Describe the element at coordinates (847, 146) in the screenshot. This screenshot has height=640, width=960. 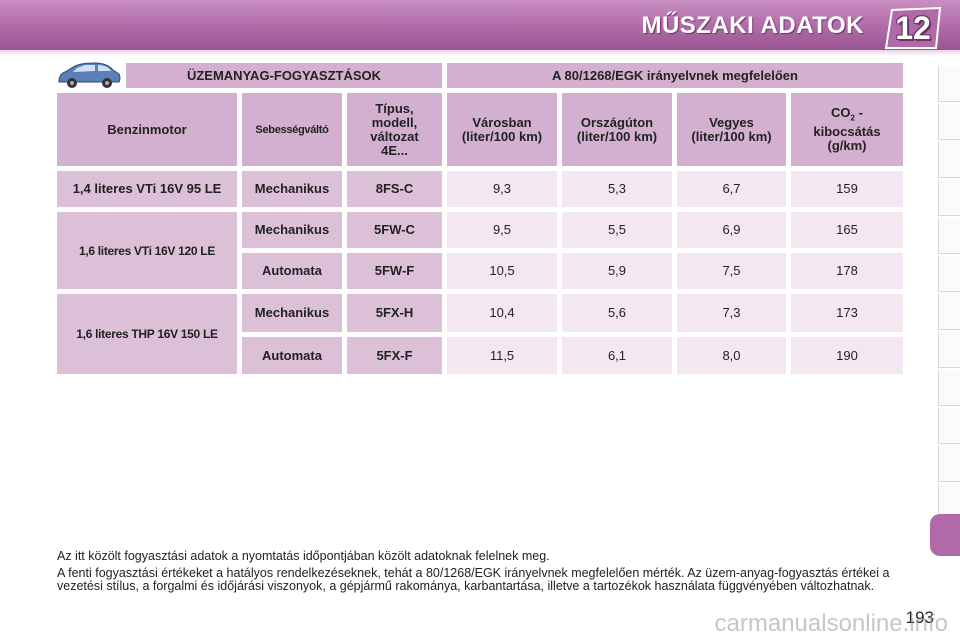
I see `col-header-co2-line: (g/km)` at that location.